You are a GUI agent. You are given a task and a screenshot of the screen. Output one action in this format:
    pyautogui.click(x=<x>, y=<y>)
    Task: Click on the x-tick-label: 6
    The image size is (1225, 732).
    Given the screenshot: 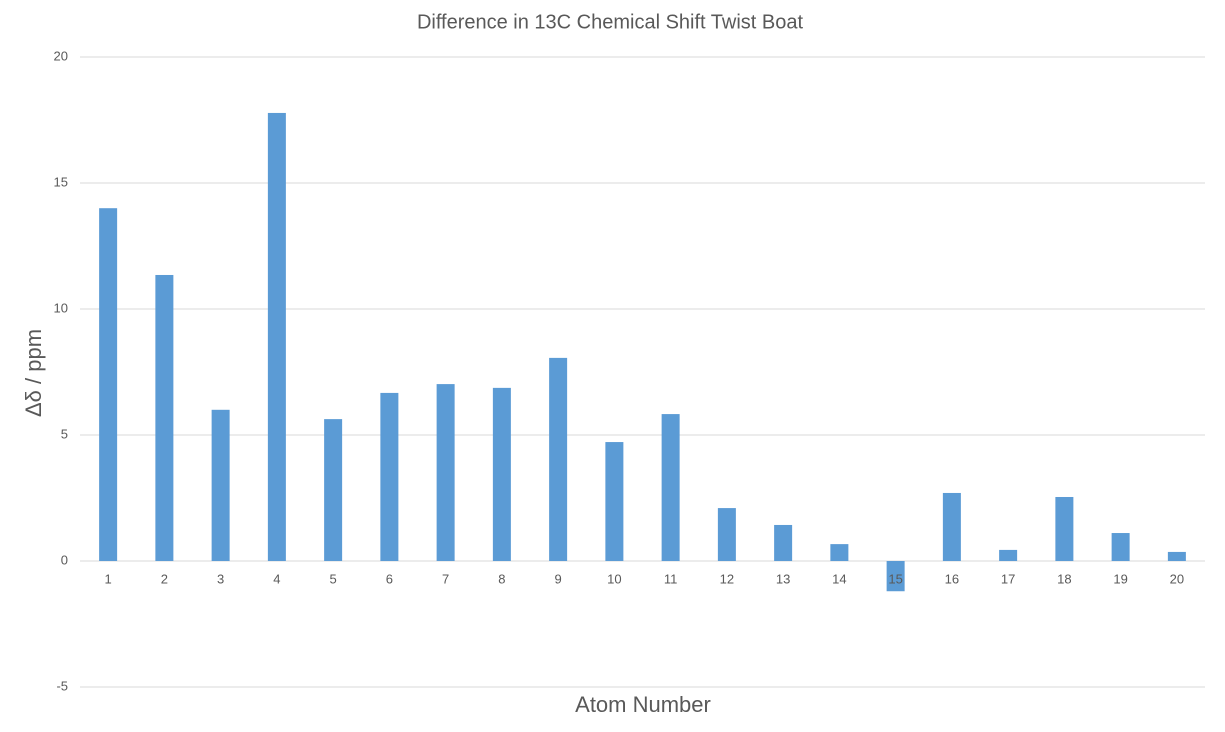 What is the action you would take?
    pyautogui.click(x=389, y=578)
    